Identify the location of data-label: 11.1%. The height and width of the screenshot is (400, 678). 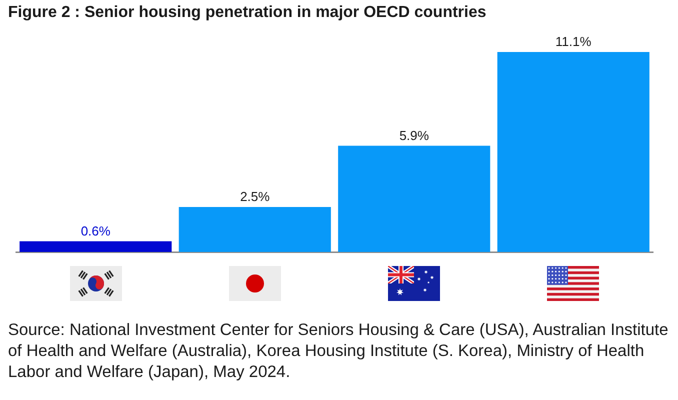
(573, 42).